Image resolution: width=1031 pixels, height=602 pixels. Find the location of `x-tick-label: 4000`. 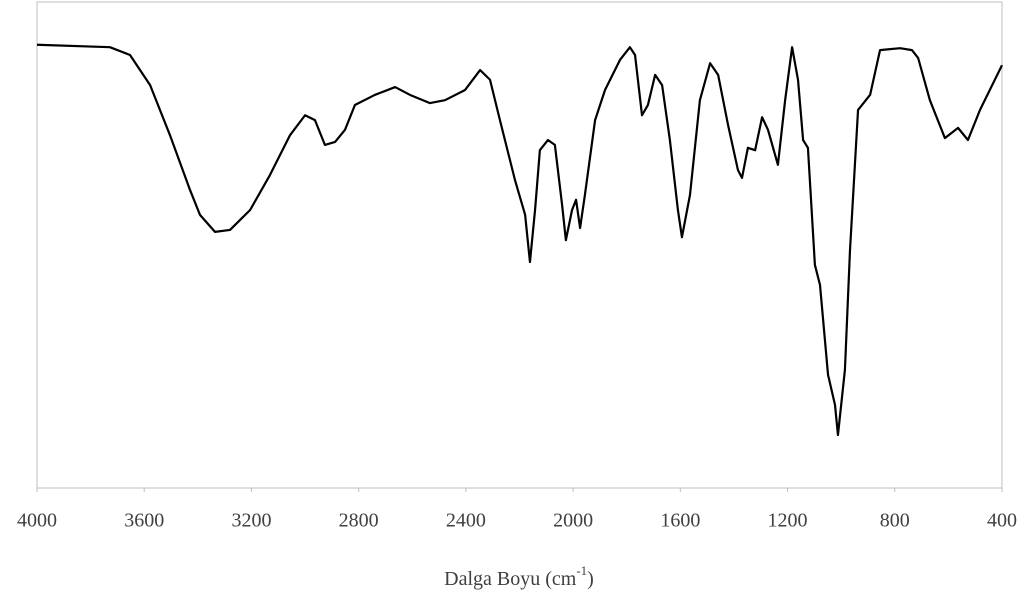

x-tick-label: 4000 is located at coordinates (37, 521).